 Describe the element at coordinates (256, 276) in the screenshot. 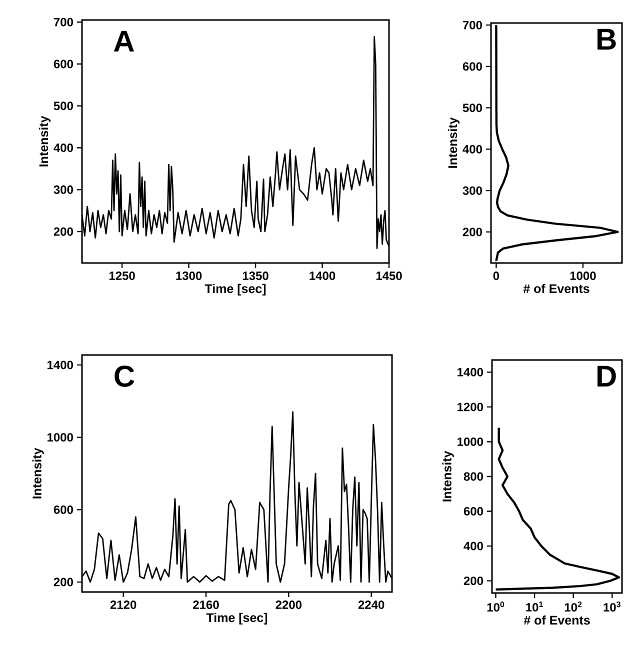

I see `x-tick-label: 1350` at that location.